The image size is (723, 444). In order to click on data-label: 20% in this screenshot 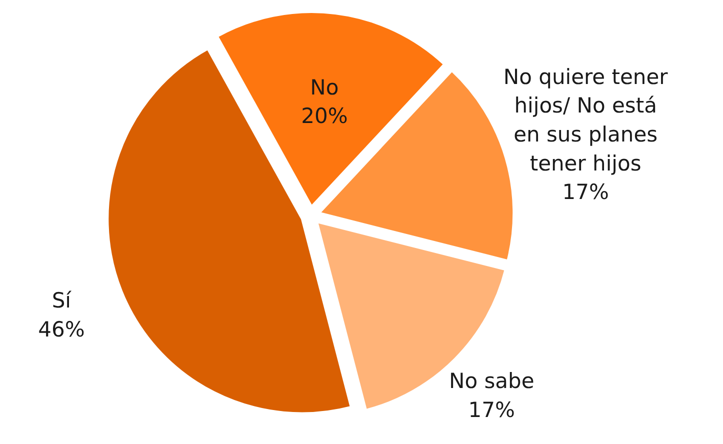, I will do `click(324, 116)`.